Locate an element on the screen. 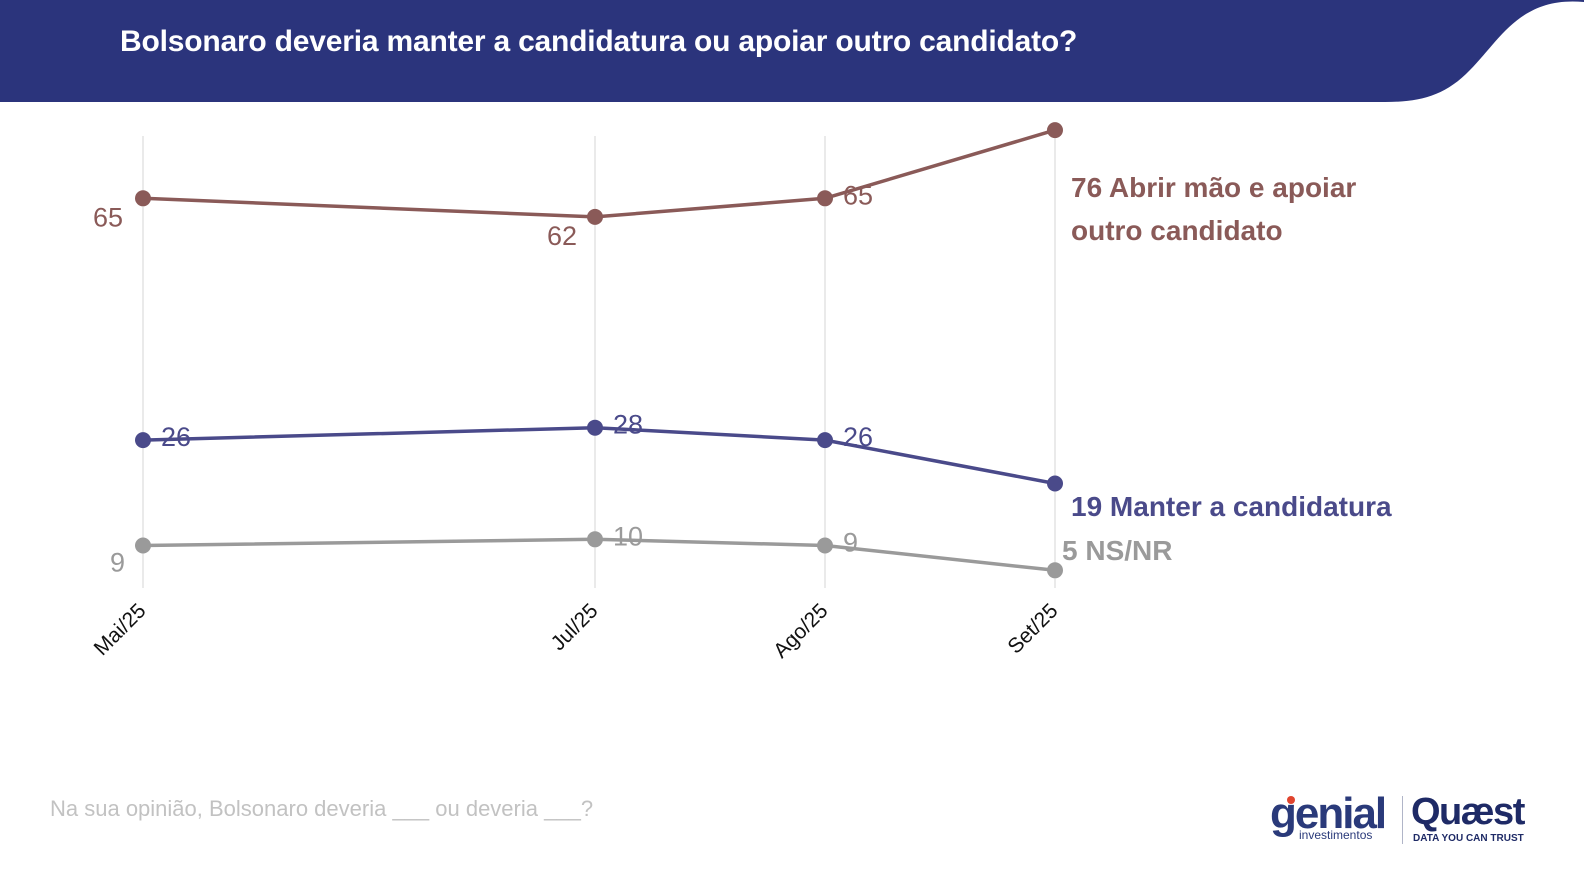 Image resolution: width=1584 pixels, height=876 pixels. header-shape is located at coordinates (792, 51).